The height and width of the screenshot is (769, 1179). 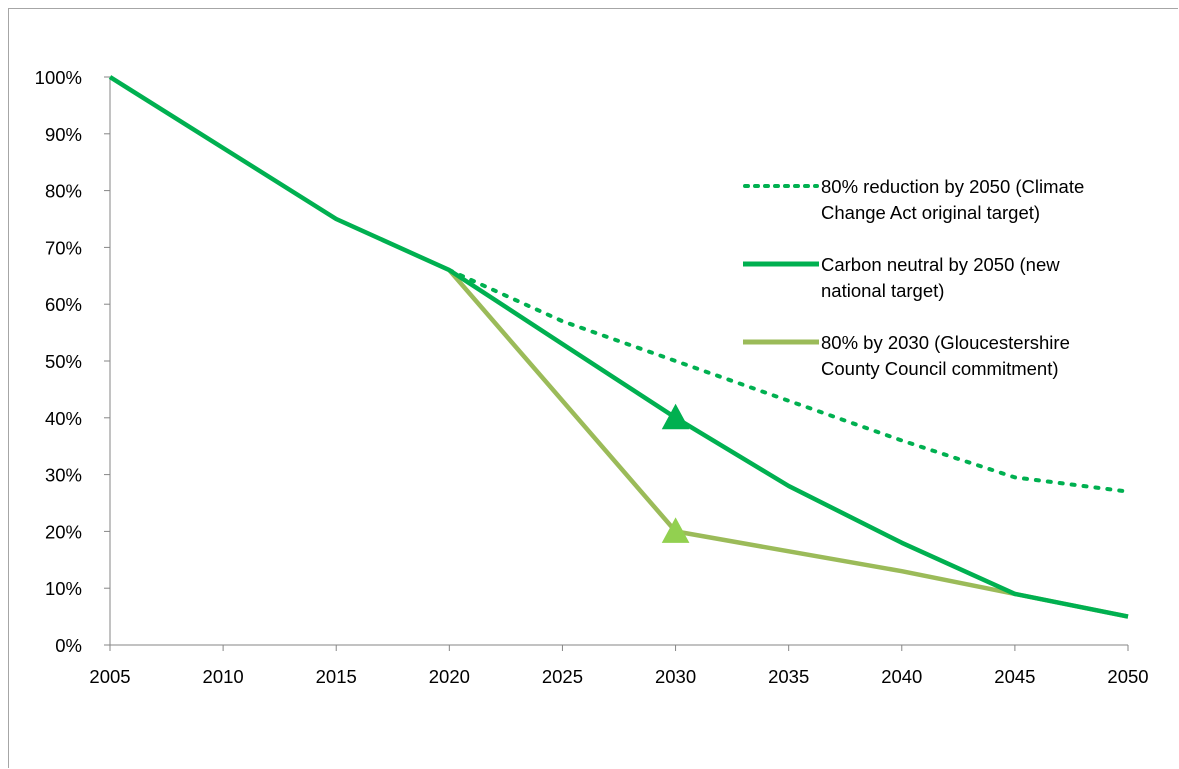 What do you see at coordinates (63, 191) in the screenshot?
I see `y-tick-label: 80%` at bounding box center [63, 191].